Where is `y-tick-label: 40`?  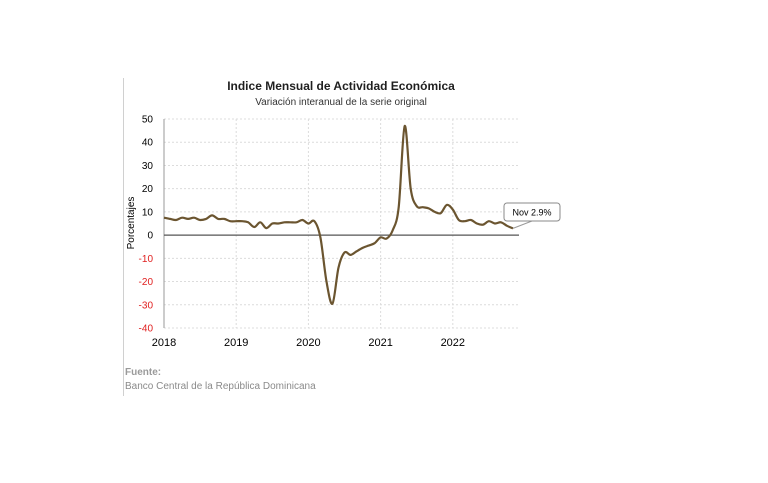
y-tick-label: 40 is located at coordinates (148, 143).